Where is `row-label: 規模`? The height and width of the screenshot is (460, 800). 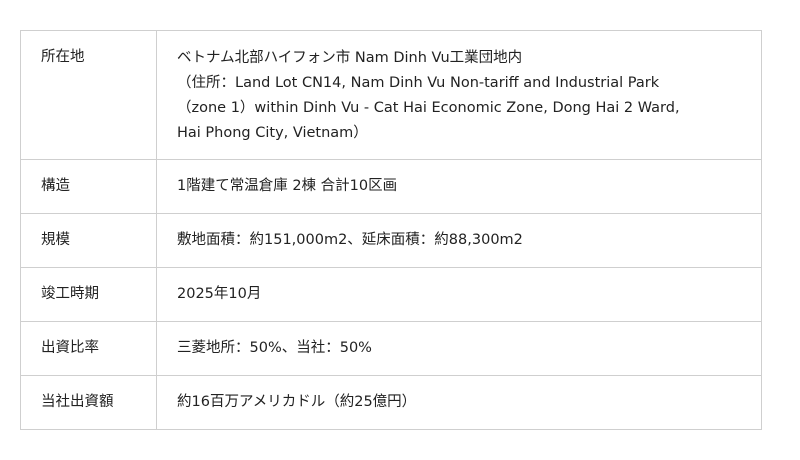
row-label: 規模 is located at coordinates (88, 240).